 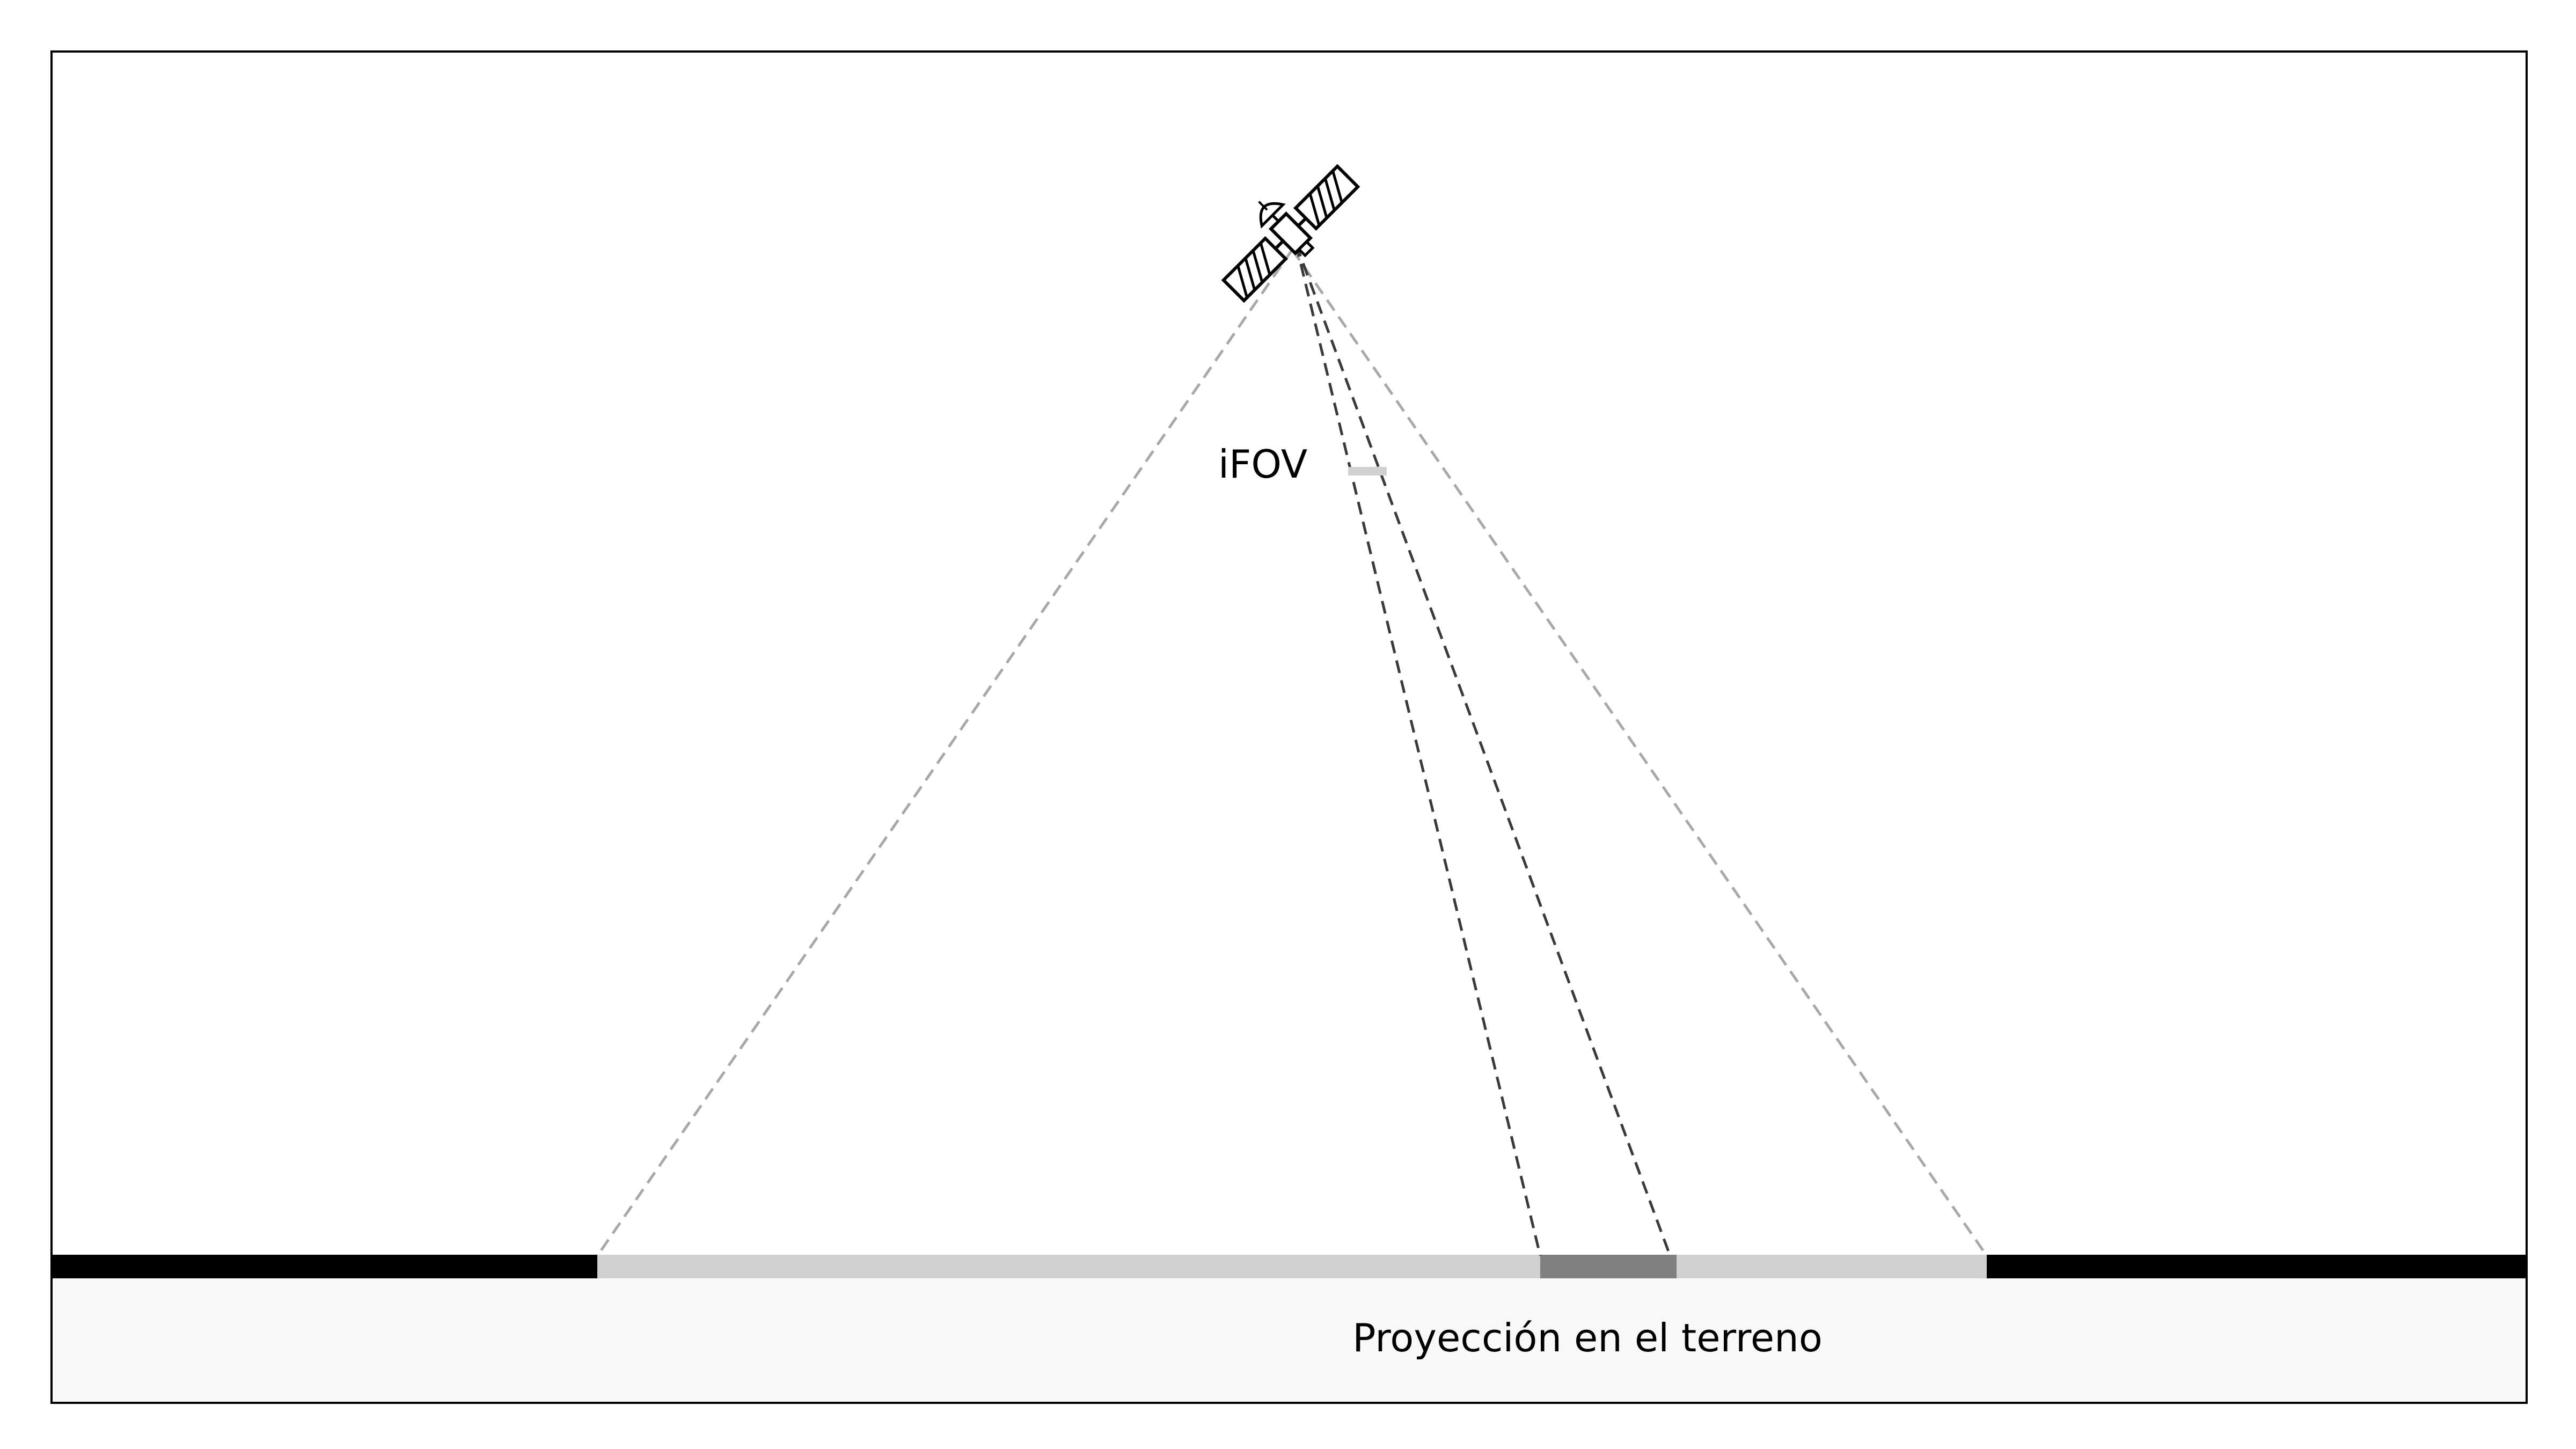 What do you see at coordinates (1289, 1340) in the screenshot?
I see `ground-band` at bounding box center [1289, 1340].